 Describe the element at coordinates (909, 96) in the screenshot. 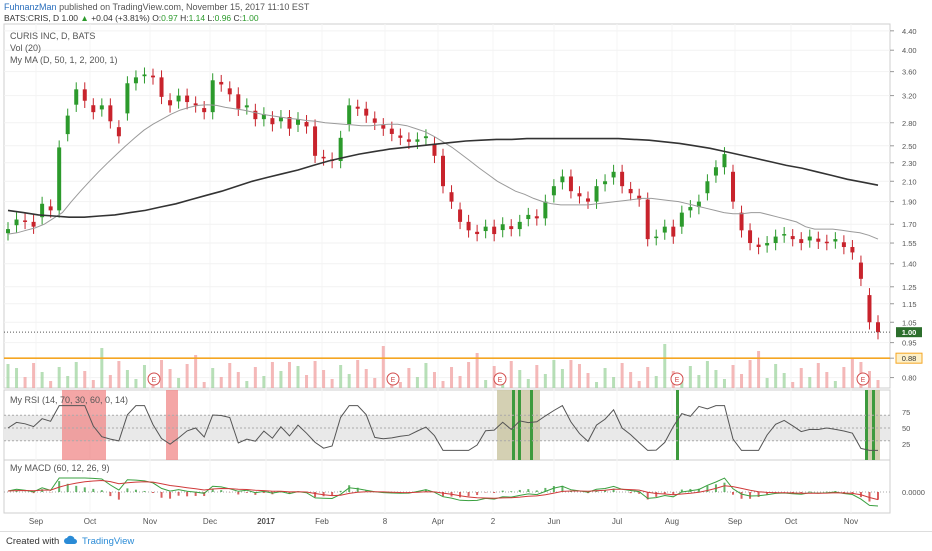

I see `price-tick-label: 3.20` at that location.